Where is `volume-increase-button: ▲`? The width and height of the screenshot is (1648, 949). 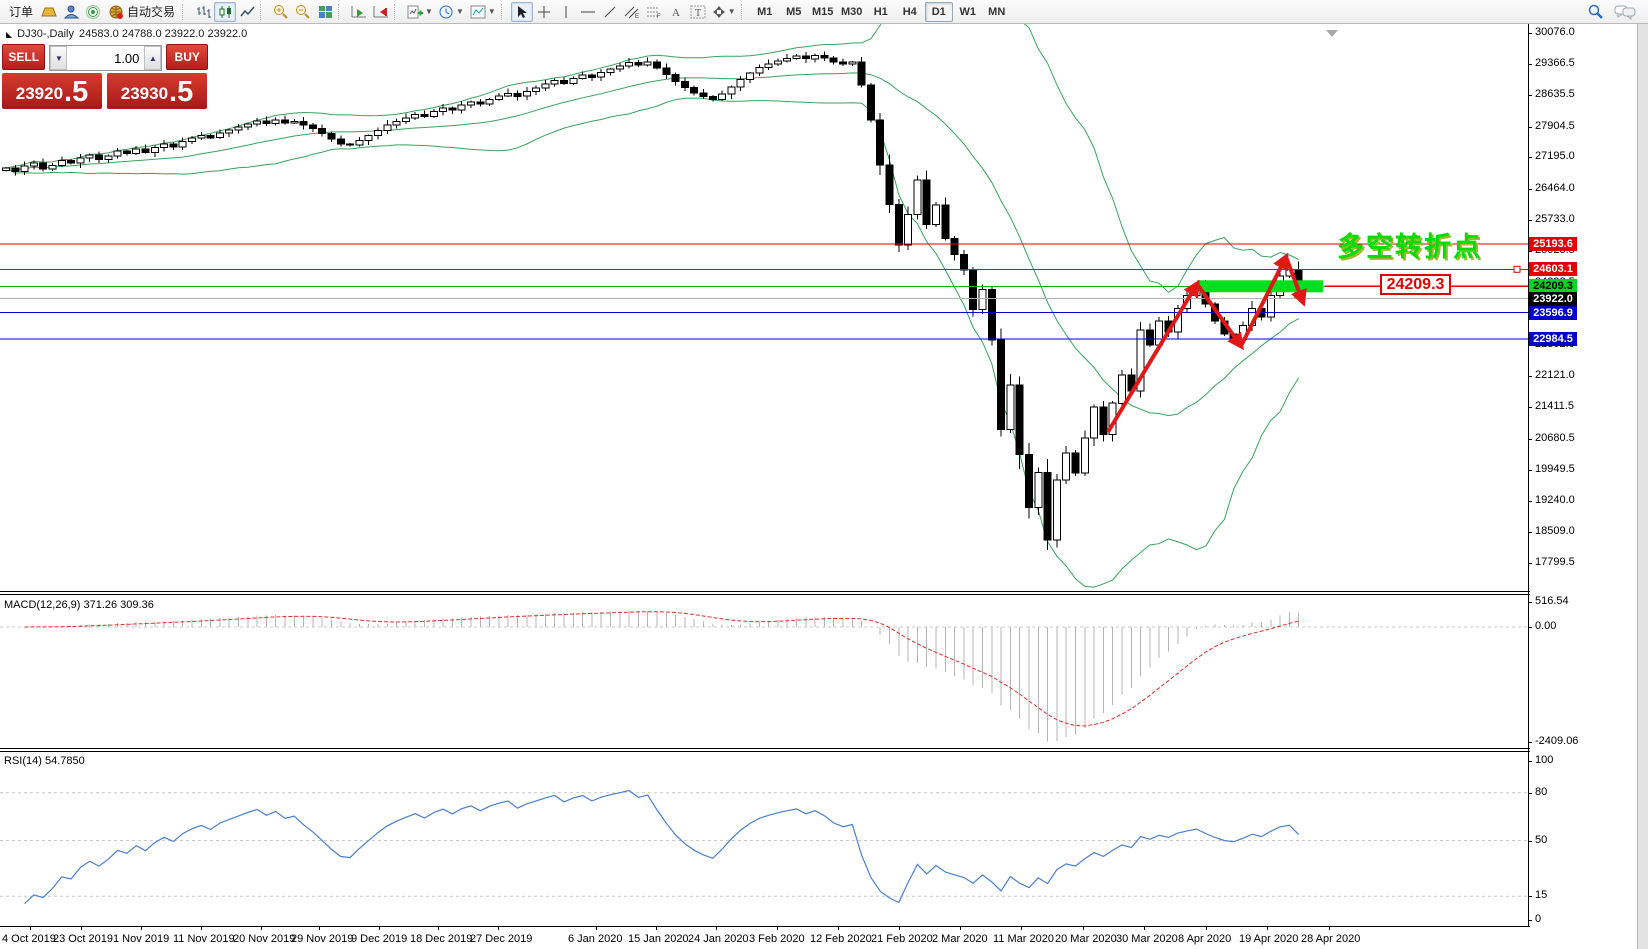 volume-increase-button: ▲ is located at coordinates (153, 58).